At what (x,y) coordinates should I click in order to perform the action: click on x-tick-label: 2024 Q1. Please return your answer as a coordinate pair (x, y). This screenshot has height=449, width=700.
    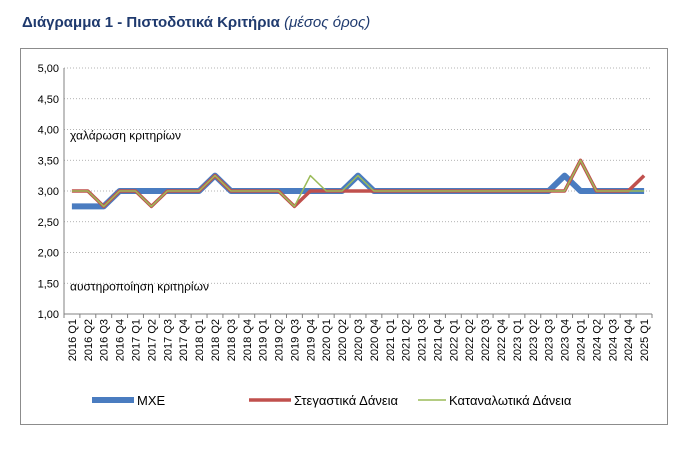
    Looking at the image, I should click on (581, 340).